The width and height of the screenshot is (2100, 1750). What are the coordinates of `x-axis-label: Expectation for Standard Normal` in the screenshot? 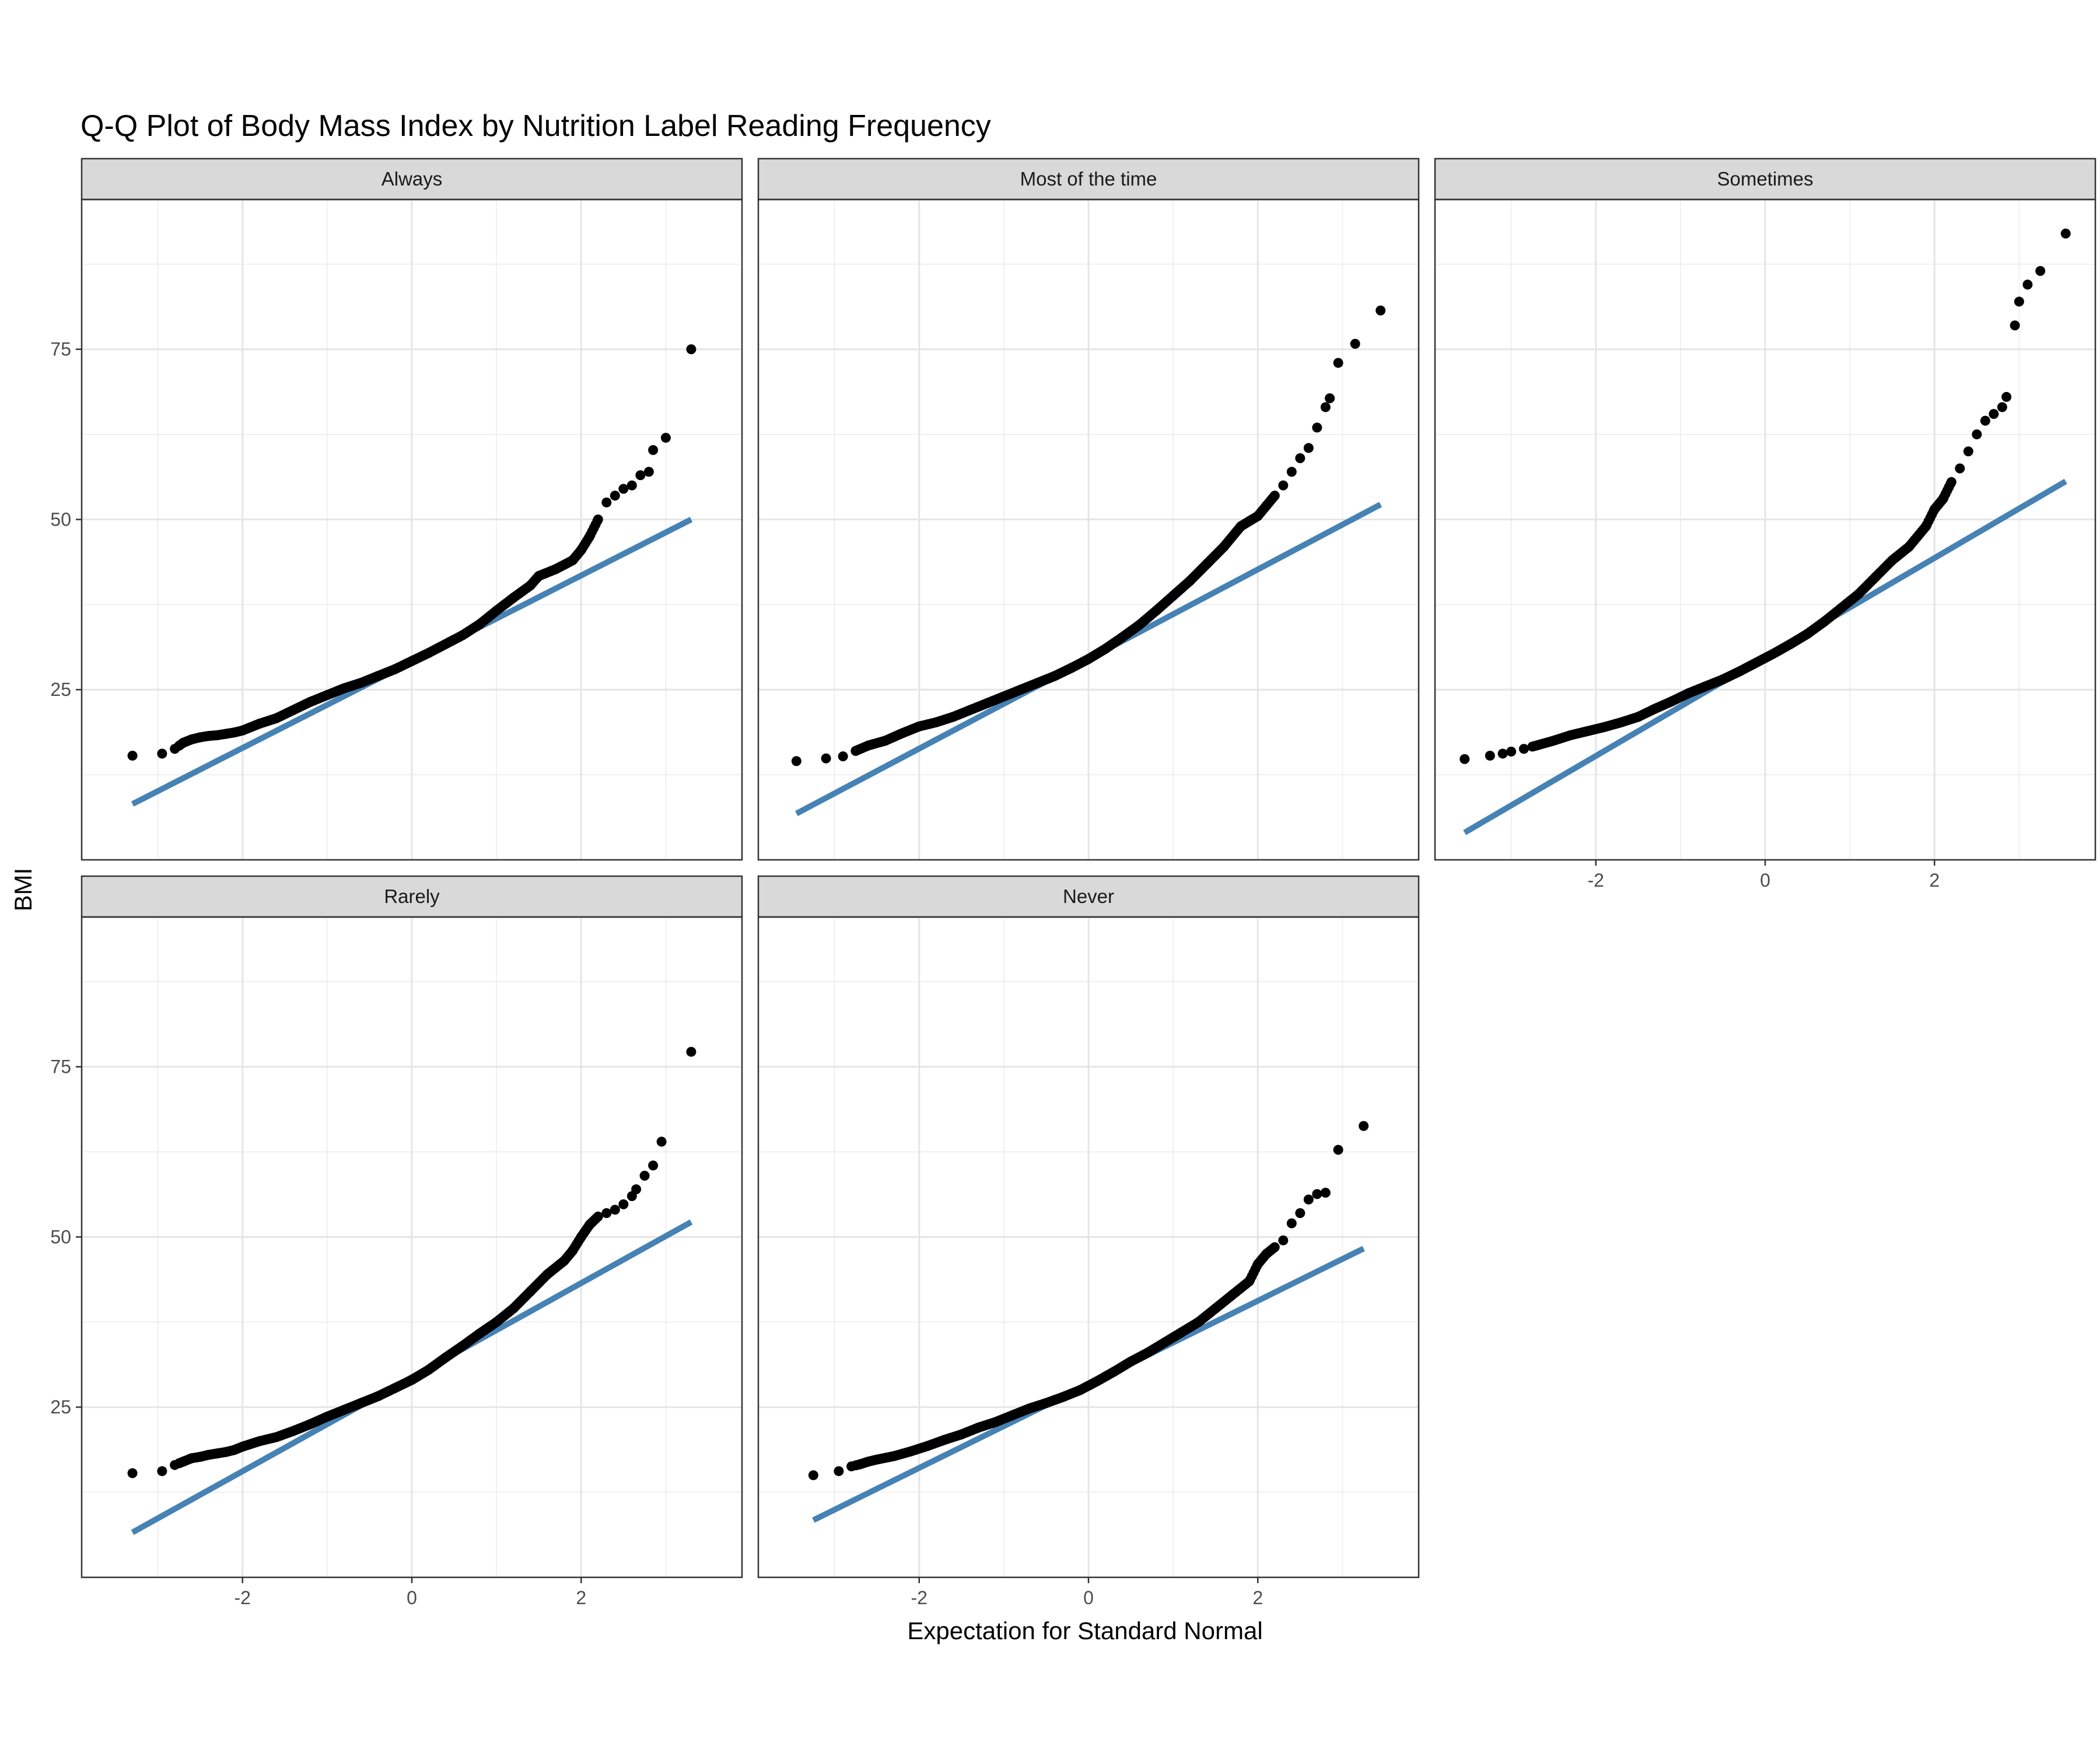 It's located at (1084, 1630).